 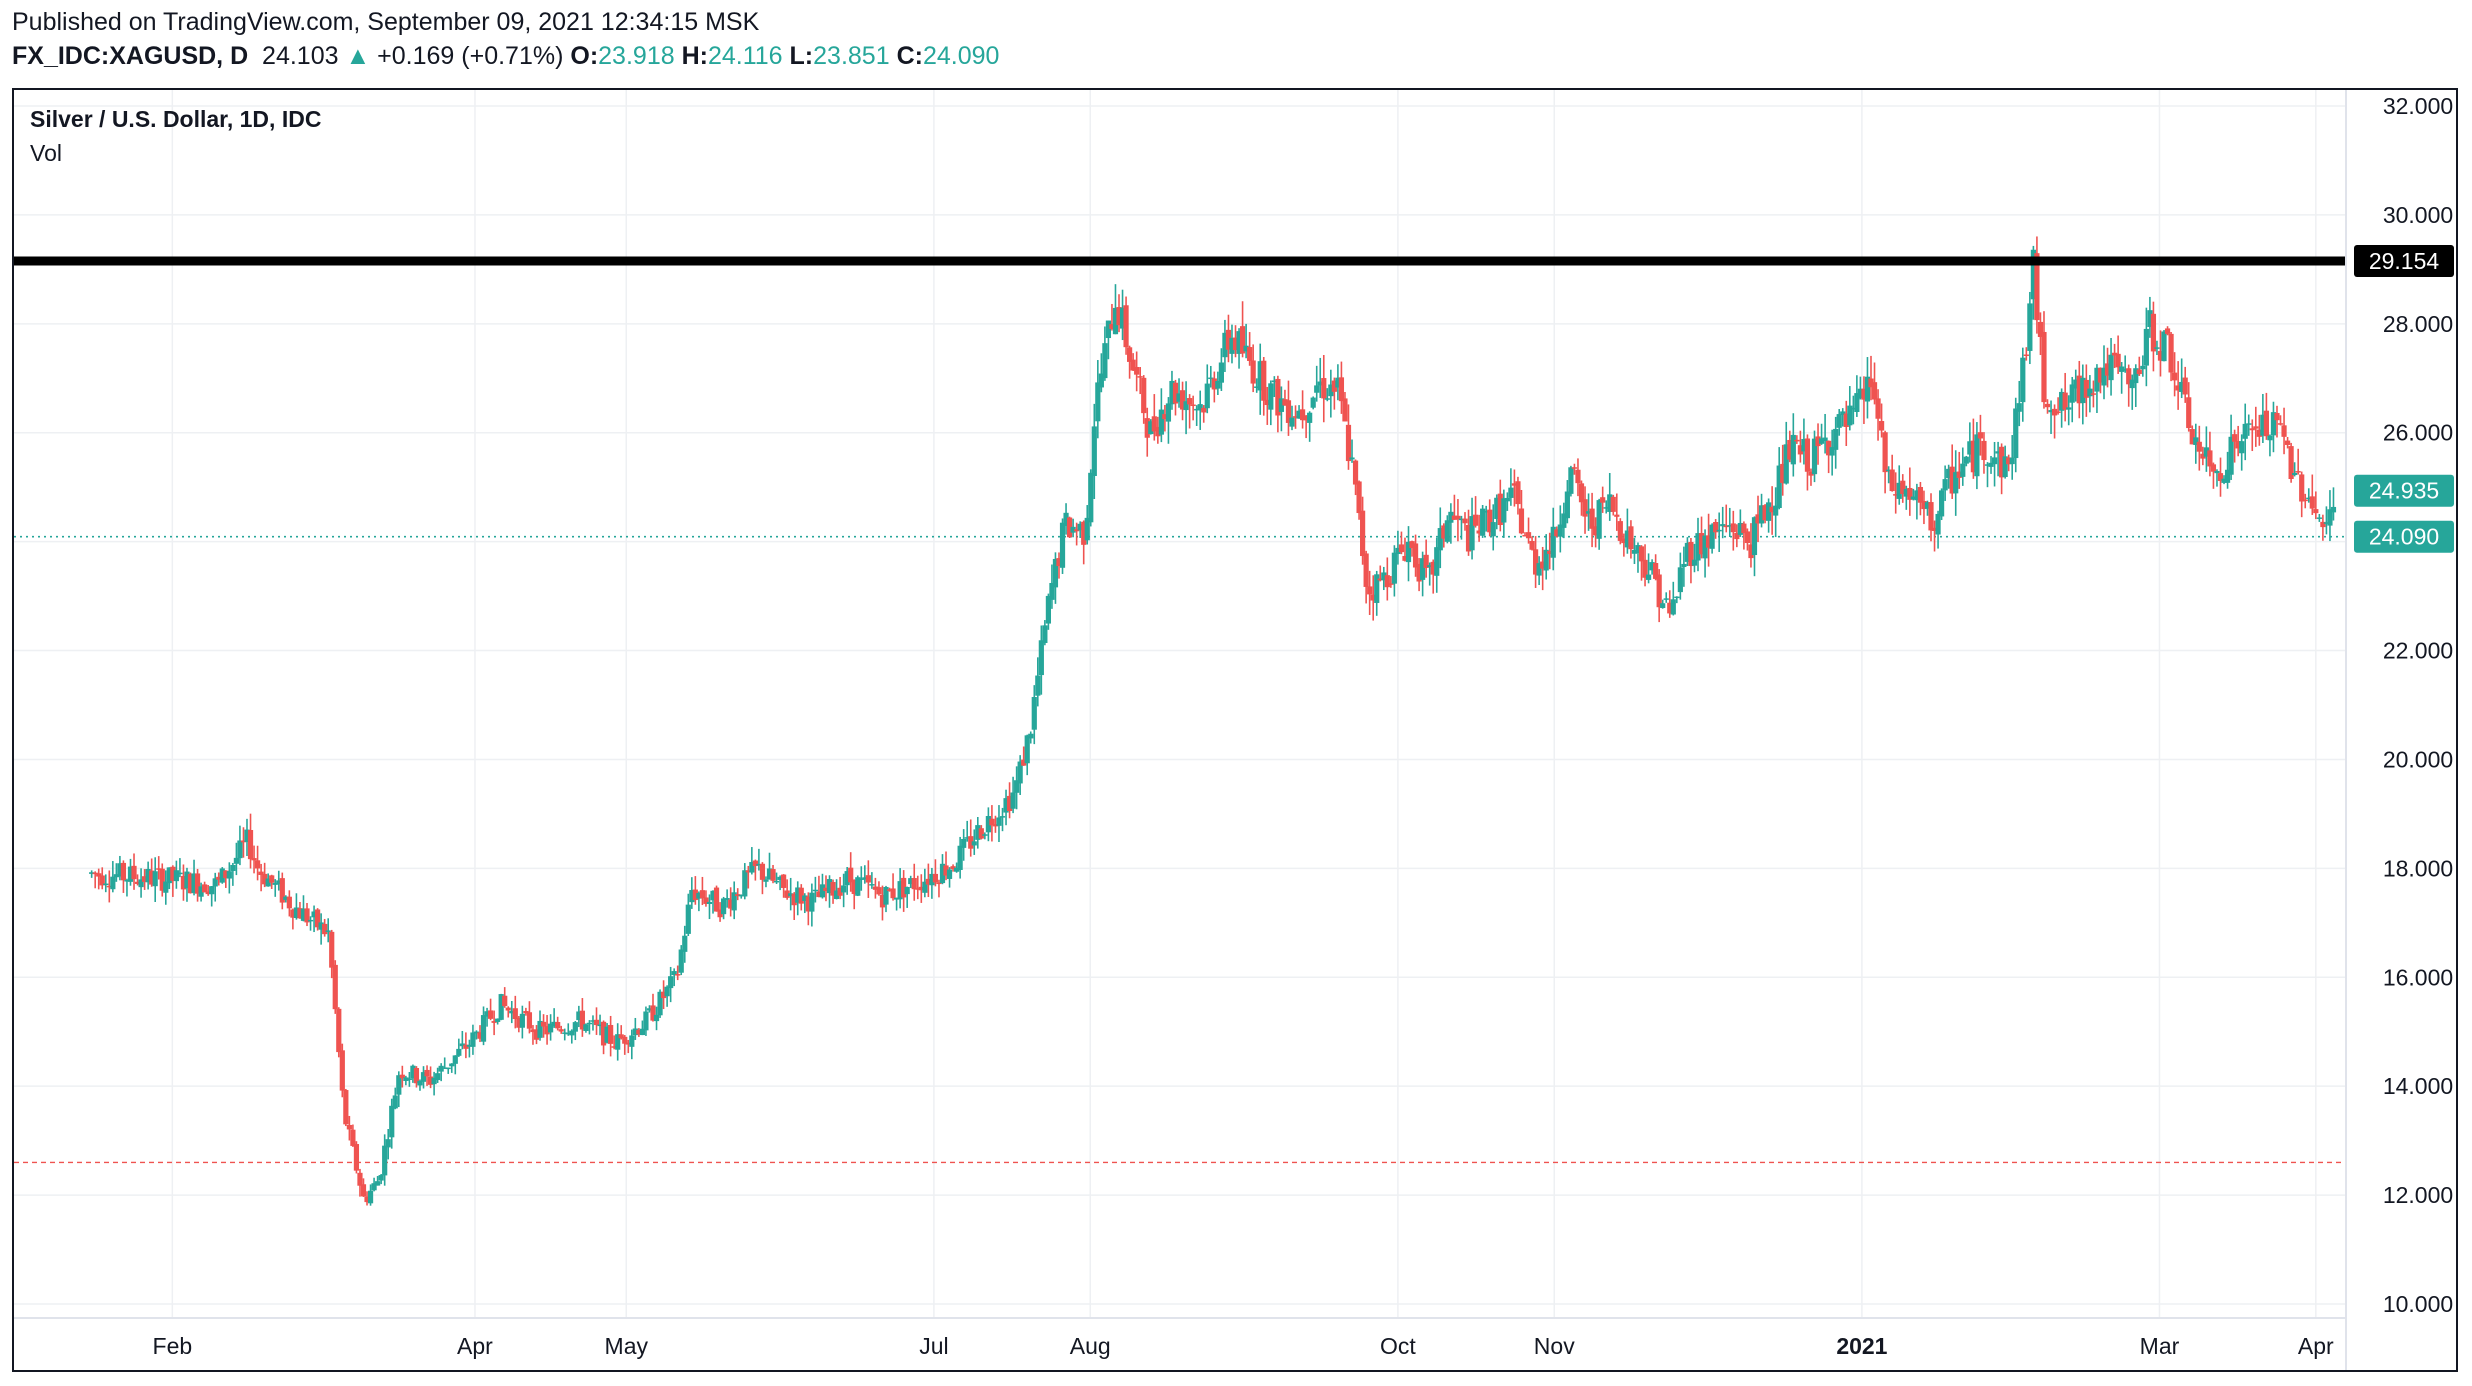 What do you see at coordinates (2418, 433) in the screenshot?
I see `y-tick-label: 26.000` at bounding box center [2418, 433].